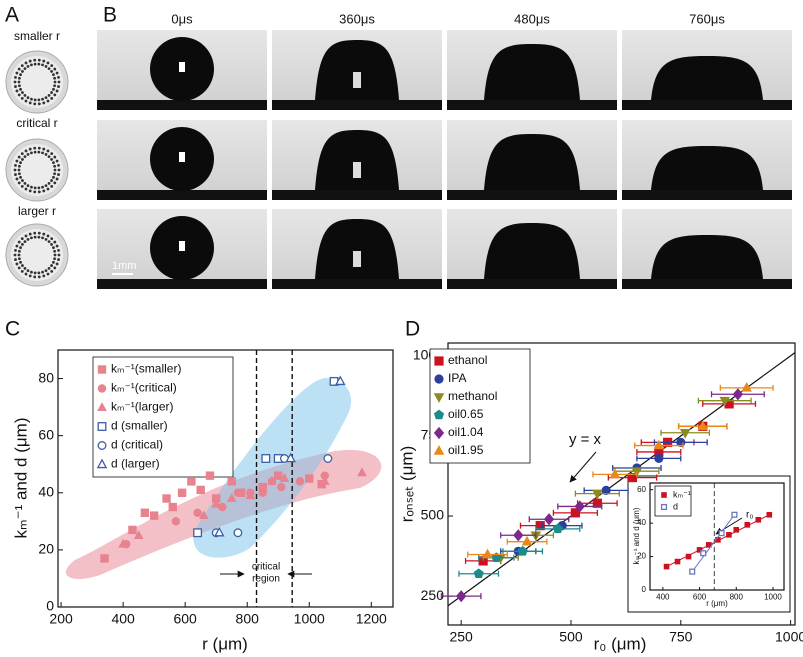  What do you see at coordinates (46, 491) in the screenshot?
I see `y-tick-label: 40` at bounding box center [46, 491].